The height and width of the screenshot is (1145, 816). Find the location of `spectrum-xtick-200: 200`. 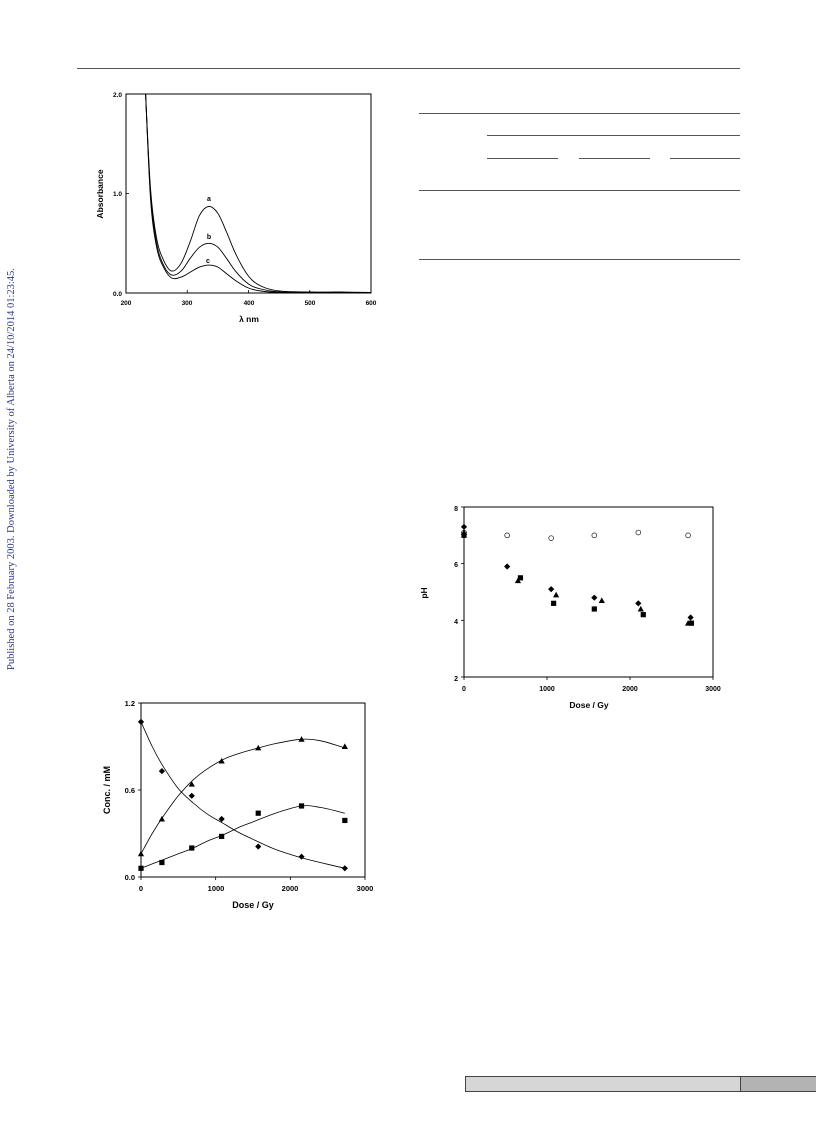

spectrum-xtick-200: 200 is located at coordinates (126, 303).